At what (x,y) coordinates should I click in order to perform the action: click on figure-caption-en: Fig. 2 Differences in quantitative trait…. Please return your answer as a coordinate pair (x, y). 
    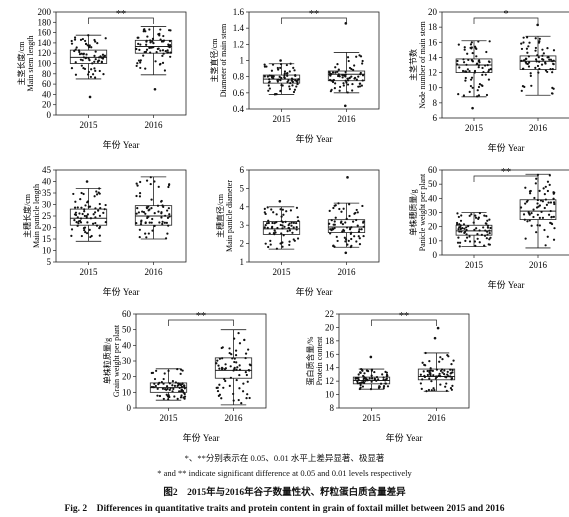
    Looking at the image, I should click on (284, 509).